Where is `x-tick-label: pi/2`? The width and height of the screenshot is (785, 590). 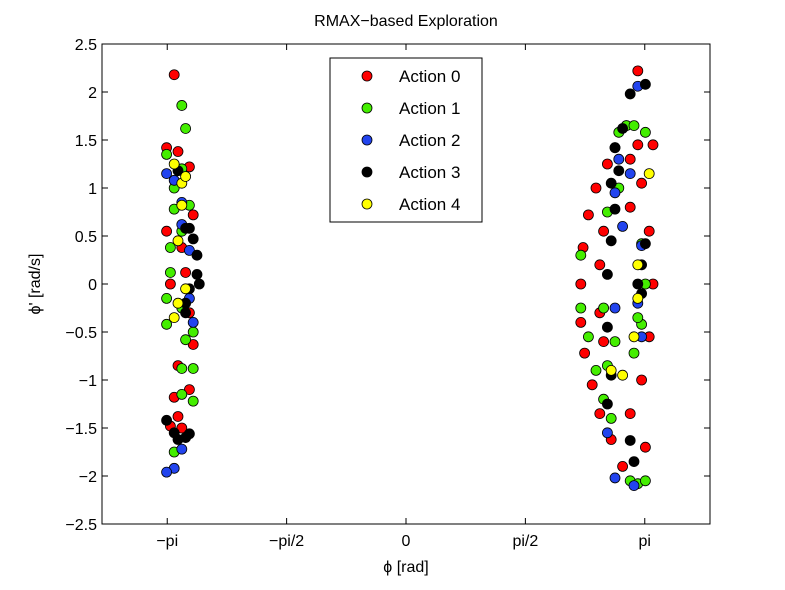
x-tick-label: pi/2 is located at coordinates (525, 541).